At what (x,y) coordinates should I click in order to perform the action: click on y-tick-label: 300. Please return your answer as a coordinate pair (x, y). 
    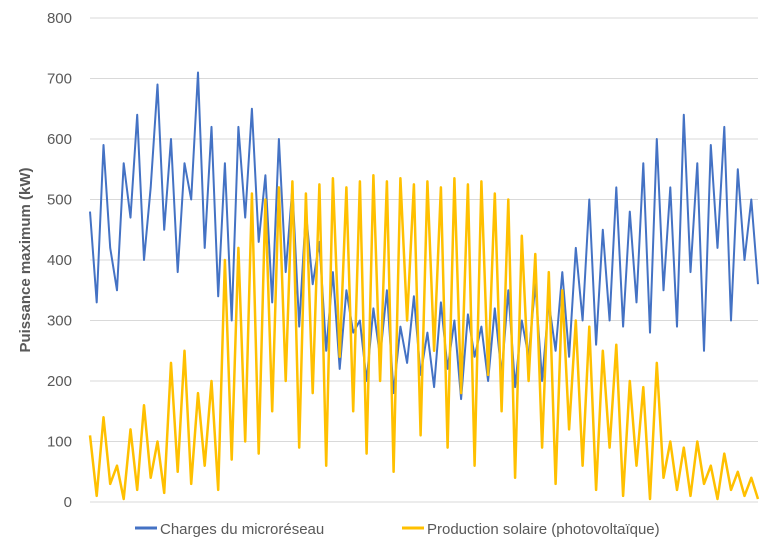
    Looking at the image, I should click on (59, 321).